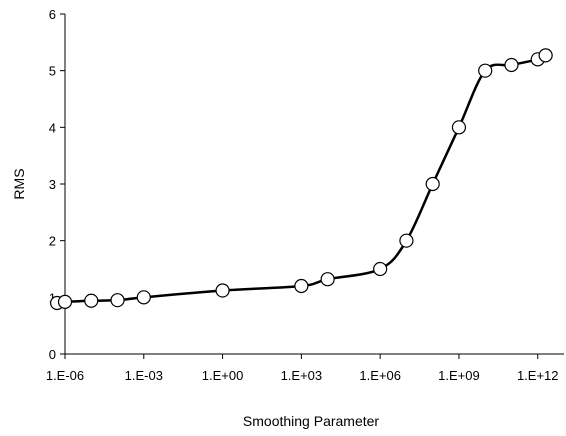 The height and width of the screenshot is (436, 566). Describe the element at coordinates (144, 375) in the screenshot. I see `x-tick-label: 1.E-03` at that location.